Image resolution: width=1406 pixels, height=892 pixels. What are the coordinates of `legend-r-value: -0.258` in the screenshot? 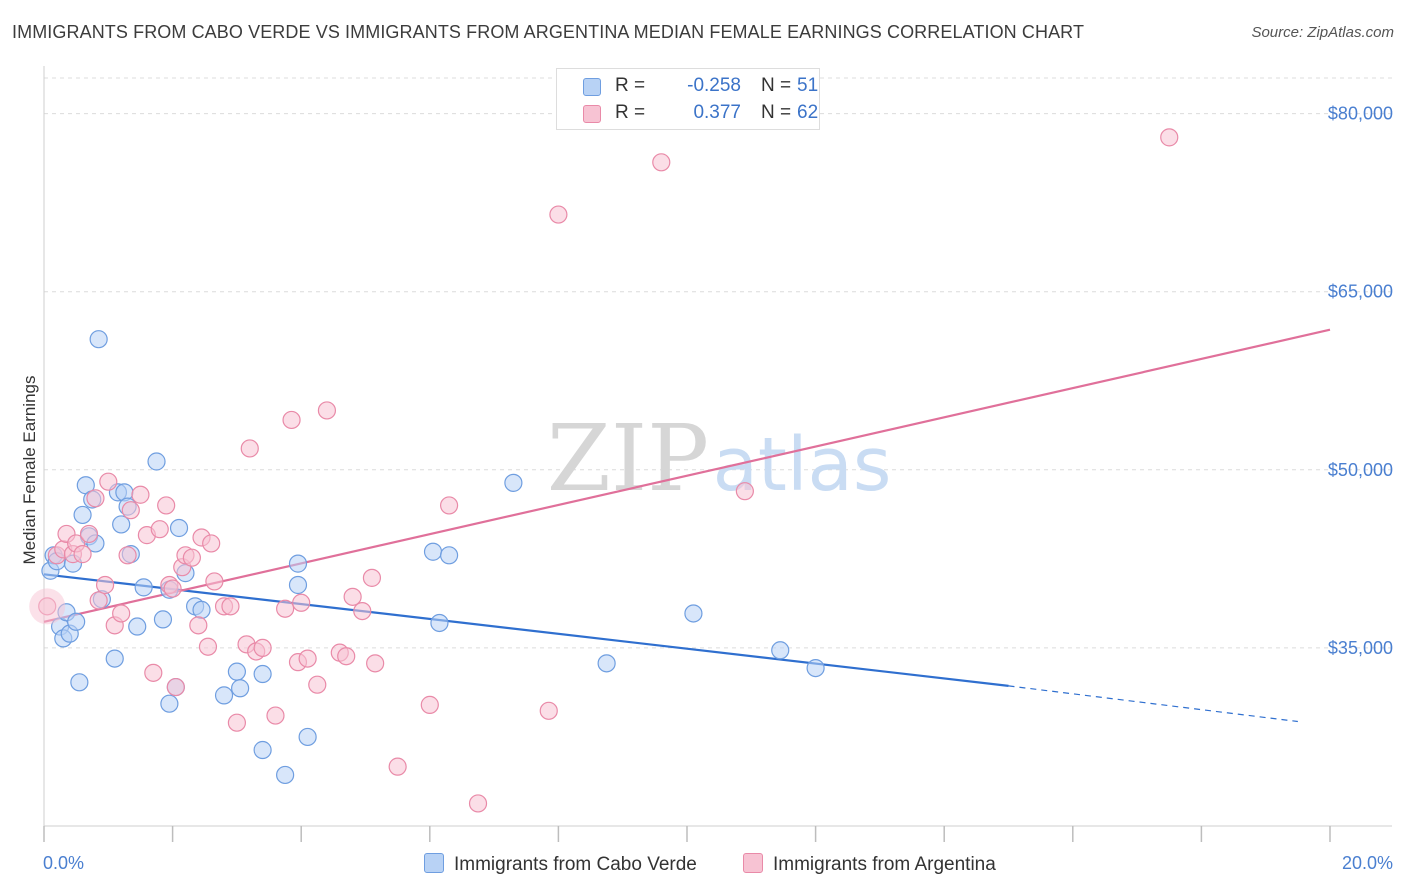 It's located at (714, 85).